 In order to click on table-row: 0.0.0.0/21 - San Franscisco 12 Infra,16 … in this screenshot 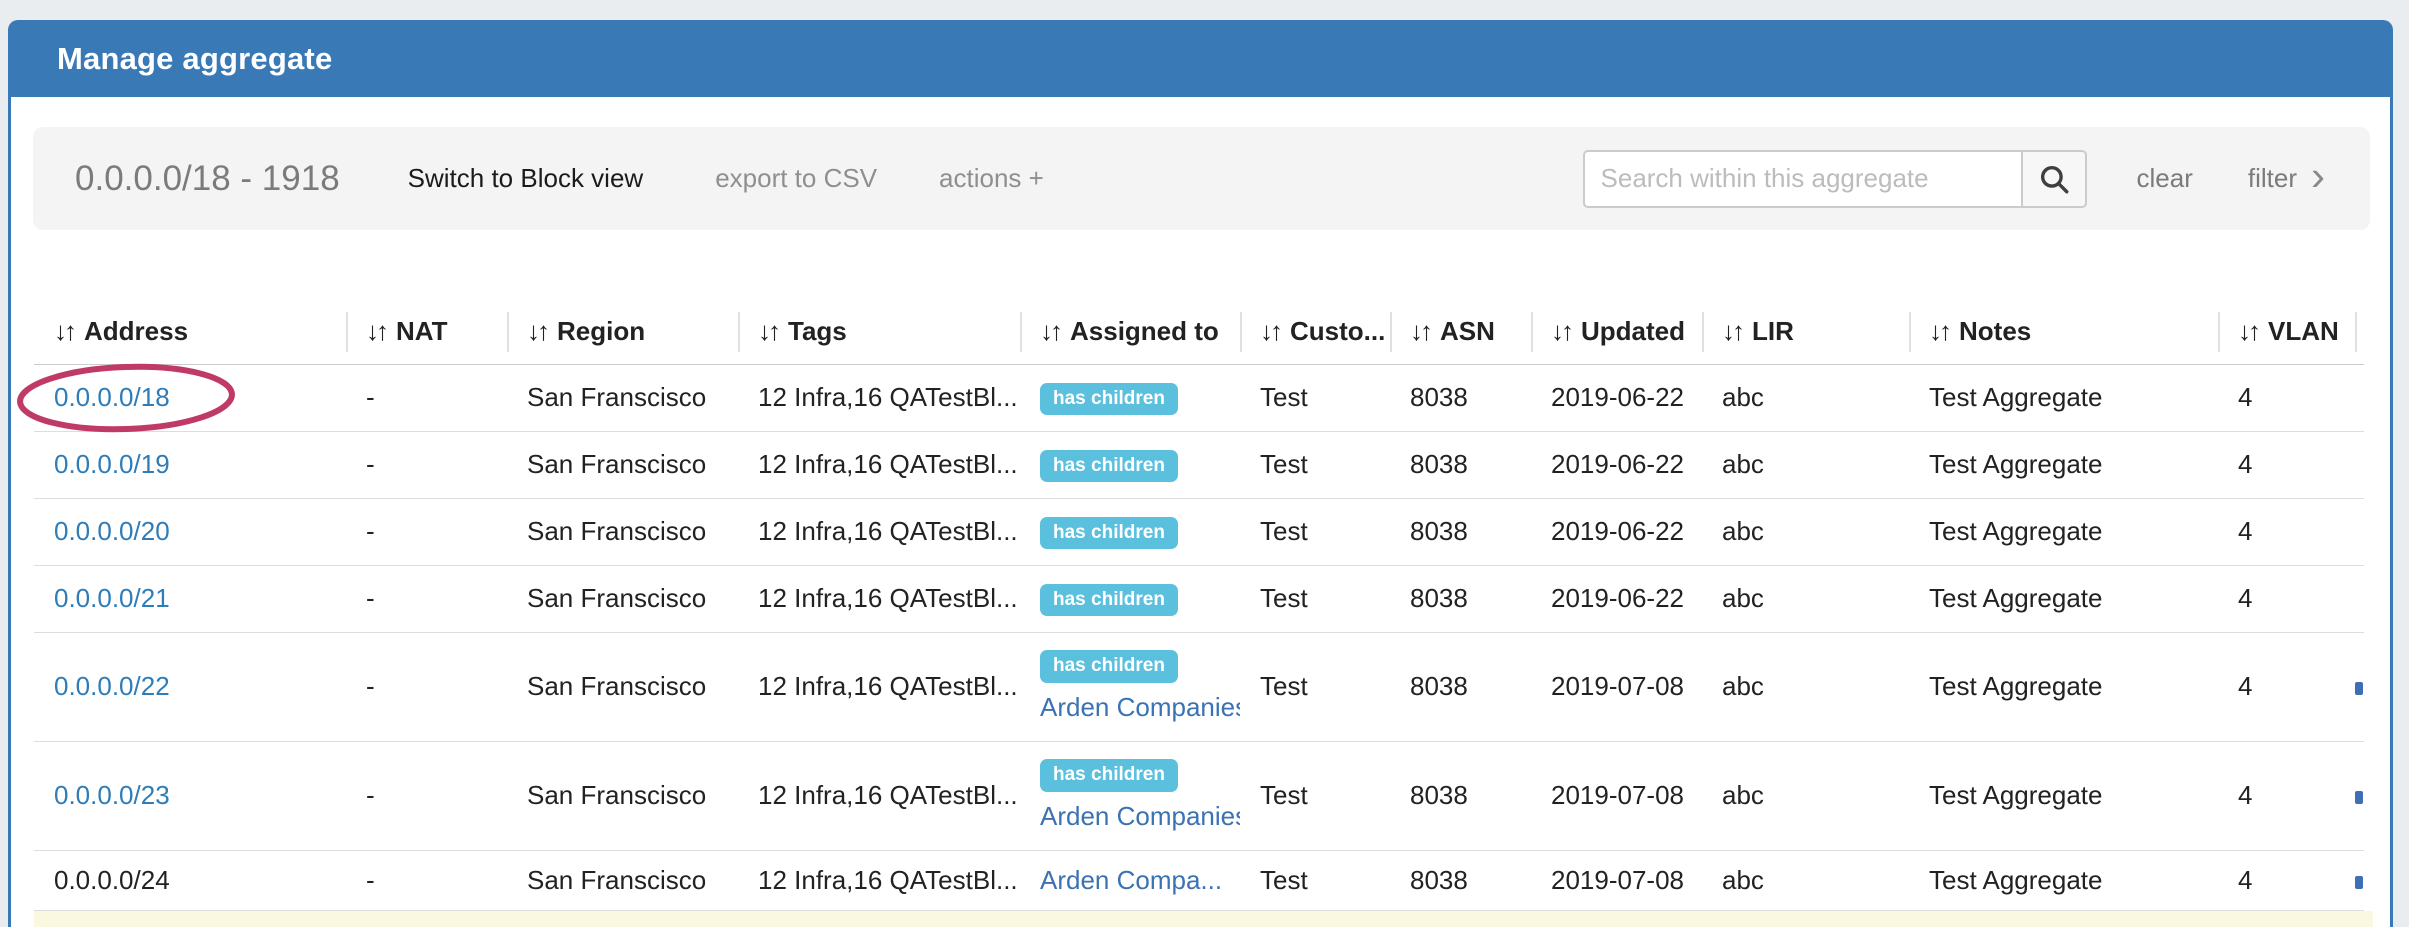, I will do `click(1199, 598)`.